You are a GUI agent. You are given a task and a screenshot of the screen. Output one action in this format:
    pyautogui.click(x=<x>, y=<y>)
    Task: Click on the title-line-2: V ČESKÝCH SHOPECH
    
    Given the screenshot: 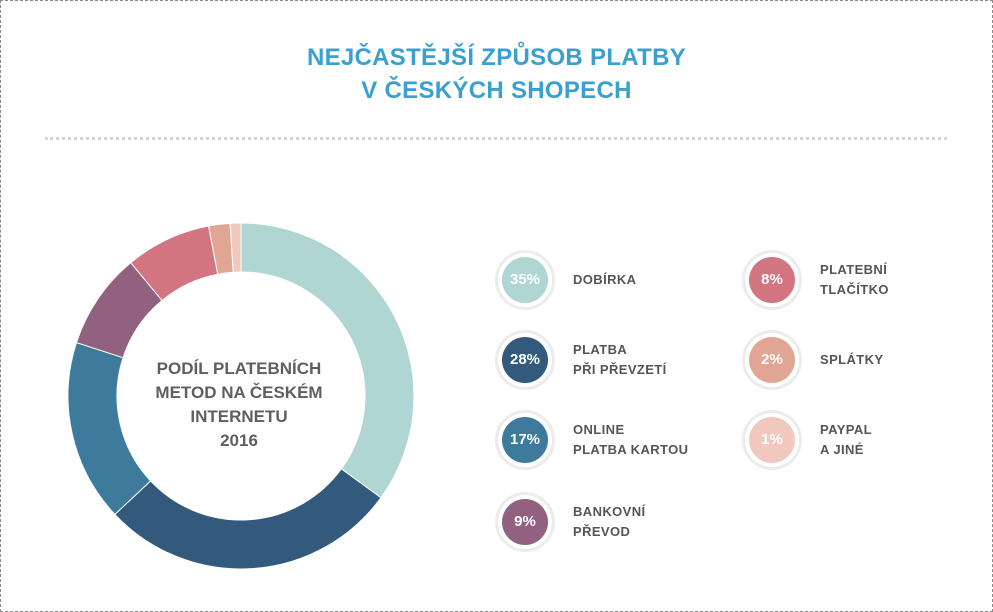 What is the action you would take?
    pyautogui.click(x=496, y=90)
    